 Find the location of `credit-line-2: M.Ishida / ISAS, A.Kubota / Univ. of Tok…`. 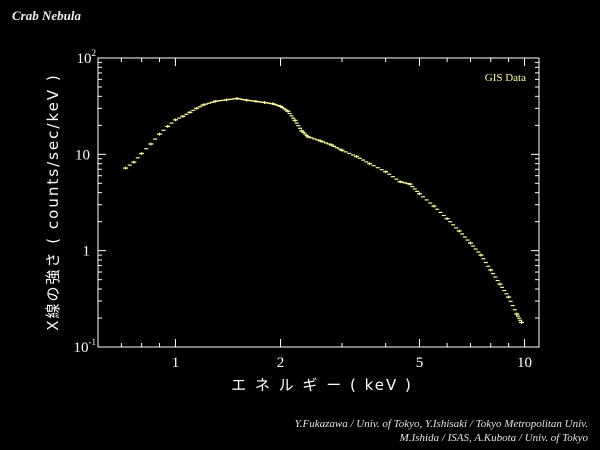

credit-line-2: M.Ishida / ISAS, A.Kubota / Univ. of Tok… is located at coordinates (493, 438).